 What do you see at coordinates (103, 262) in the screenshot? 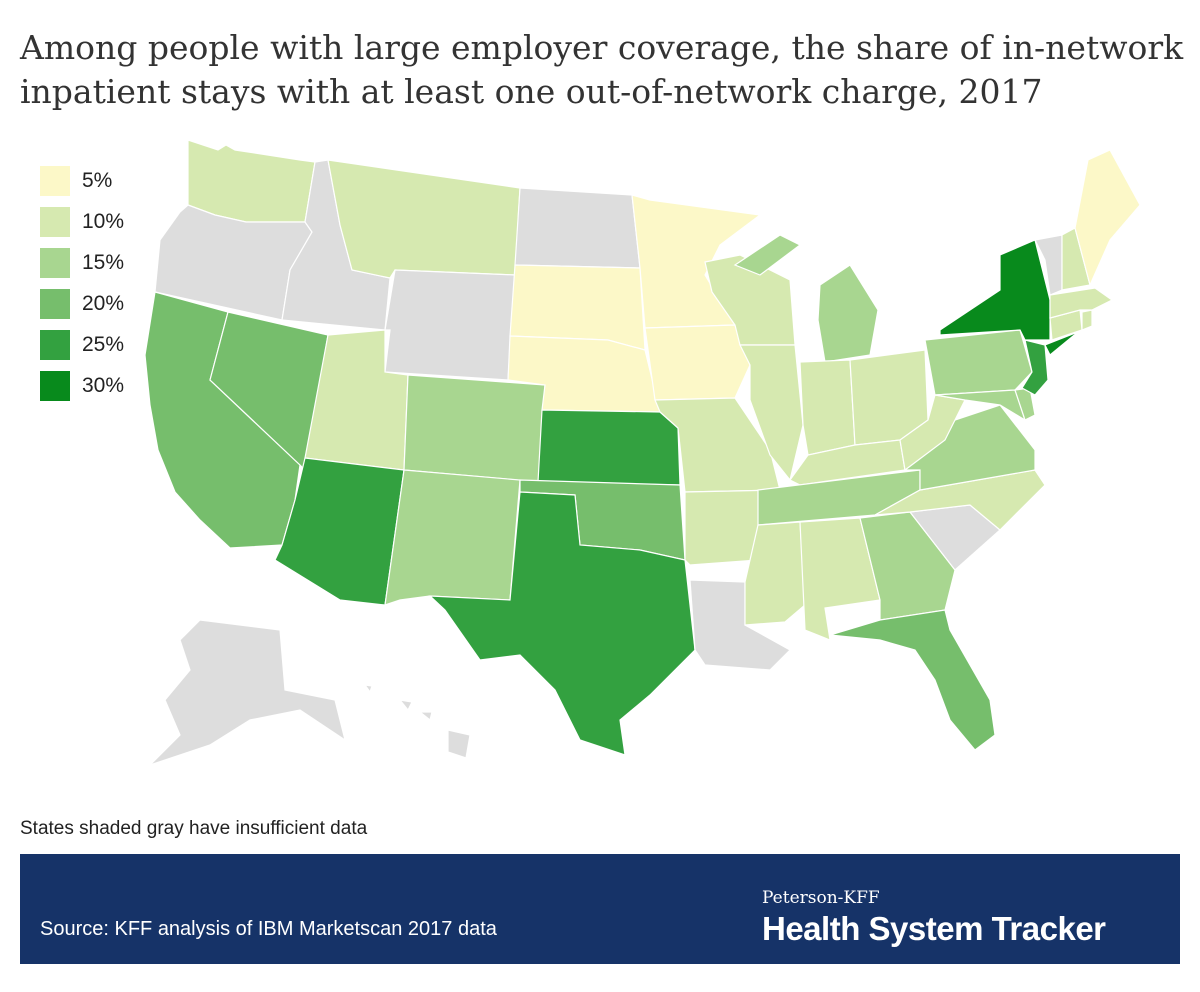
I see `legend-label: 15%` at bounding box center [103, 262].